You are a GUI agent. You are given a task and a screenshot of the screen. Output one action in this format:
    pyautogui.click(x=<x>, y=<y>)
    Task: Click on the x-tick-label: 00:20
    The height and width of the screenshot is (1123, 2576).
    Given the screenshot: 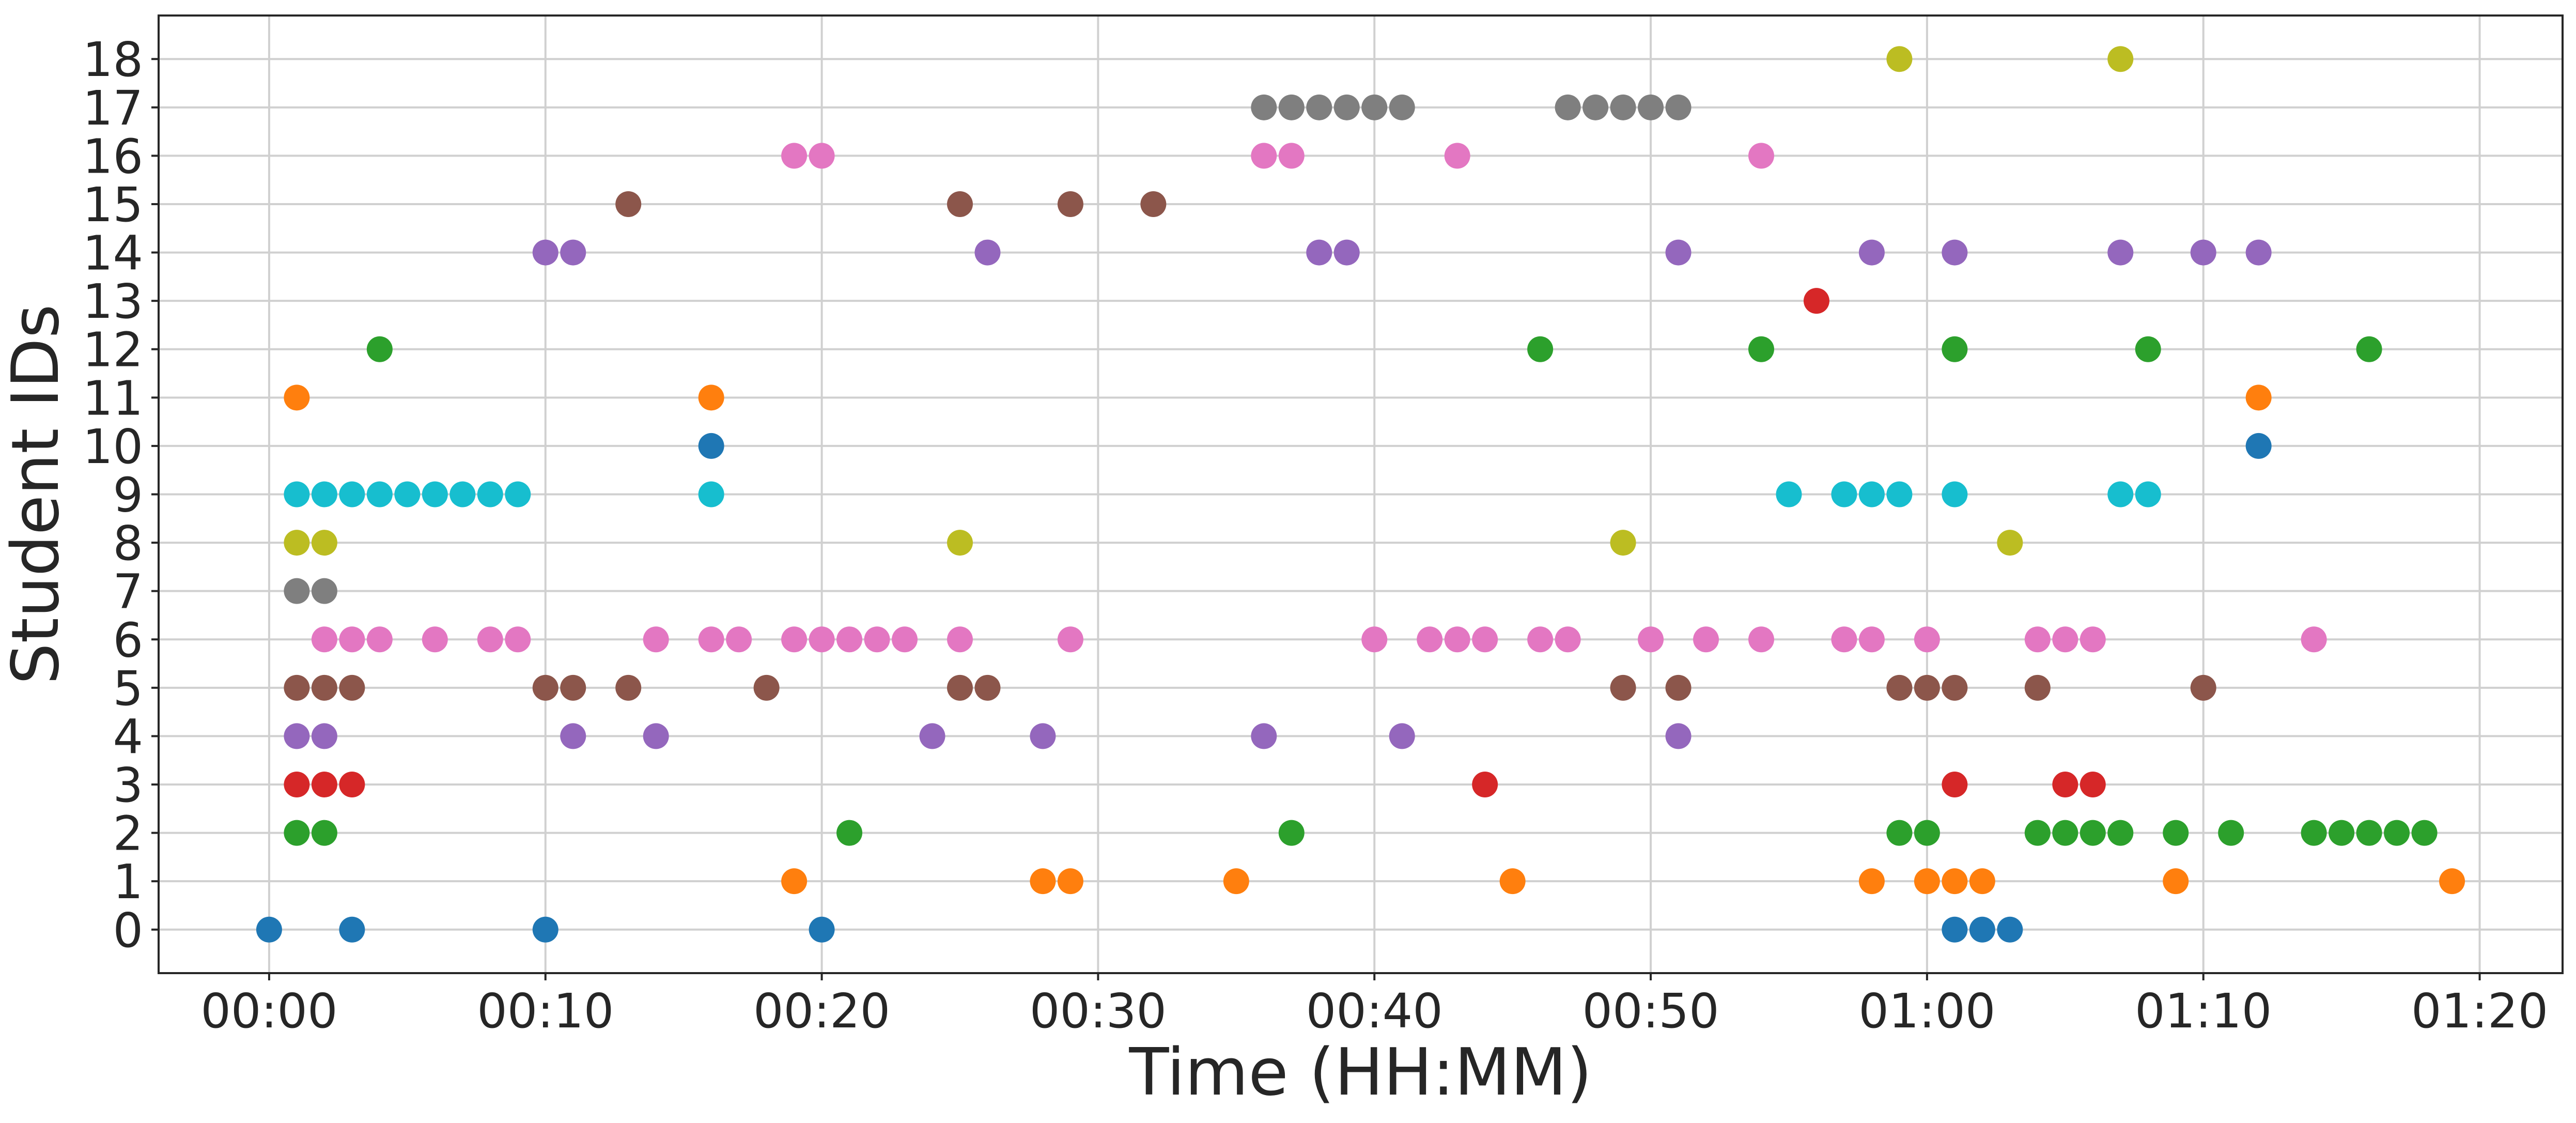 What is the action you would take?
    pyautogui.click(x=821, y=1011)
    